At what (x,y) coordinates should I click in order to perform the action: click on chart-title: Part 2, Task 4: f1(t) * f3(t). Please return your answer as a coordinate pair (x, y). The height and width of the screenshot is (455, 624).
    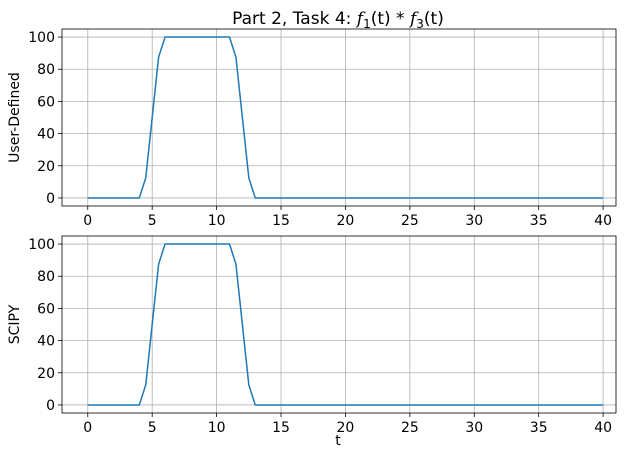
    Looking at the image, I should click on (338, 20).